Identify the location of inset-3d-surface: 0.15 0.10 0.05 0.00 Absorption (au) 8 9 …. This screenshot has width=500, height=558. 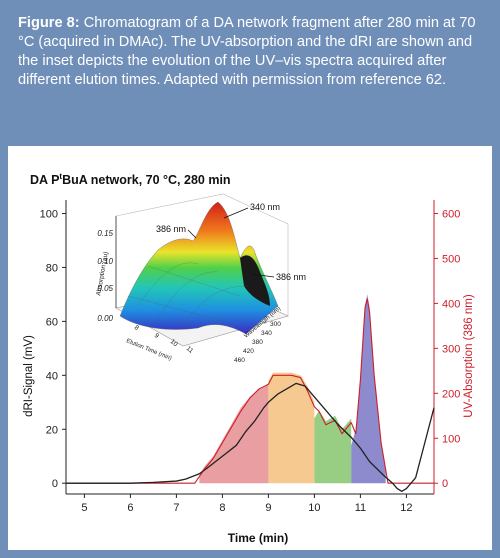
(200, 278).